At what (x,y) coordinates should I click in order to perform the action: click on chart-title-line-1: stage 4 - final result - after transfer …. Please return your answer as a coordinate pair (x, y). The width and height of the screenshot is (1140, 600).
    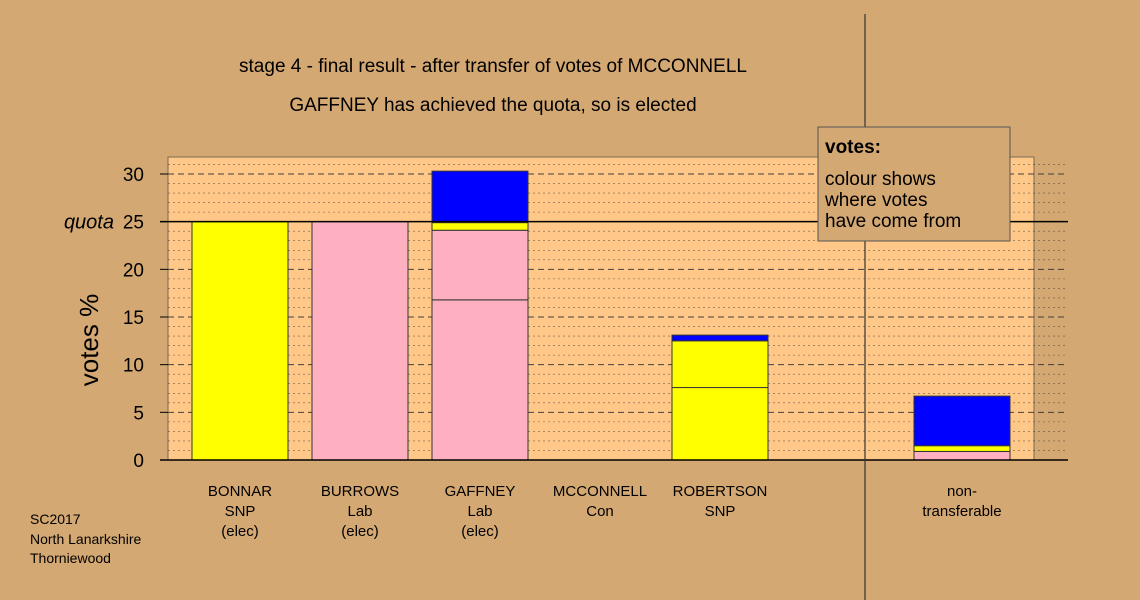
    Looking at the image, I should click on (493, 66).